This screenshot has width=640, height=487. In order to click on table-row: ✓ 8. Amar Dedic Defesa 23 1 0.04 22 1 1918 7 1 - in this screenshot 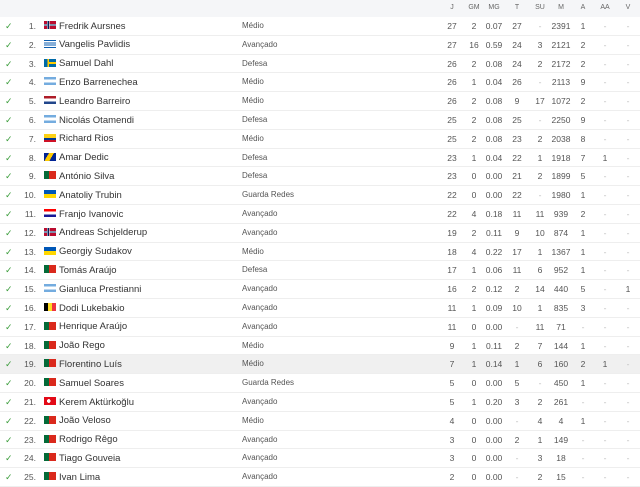, I will do `click(320, 158)`.